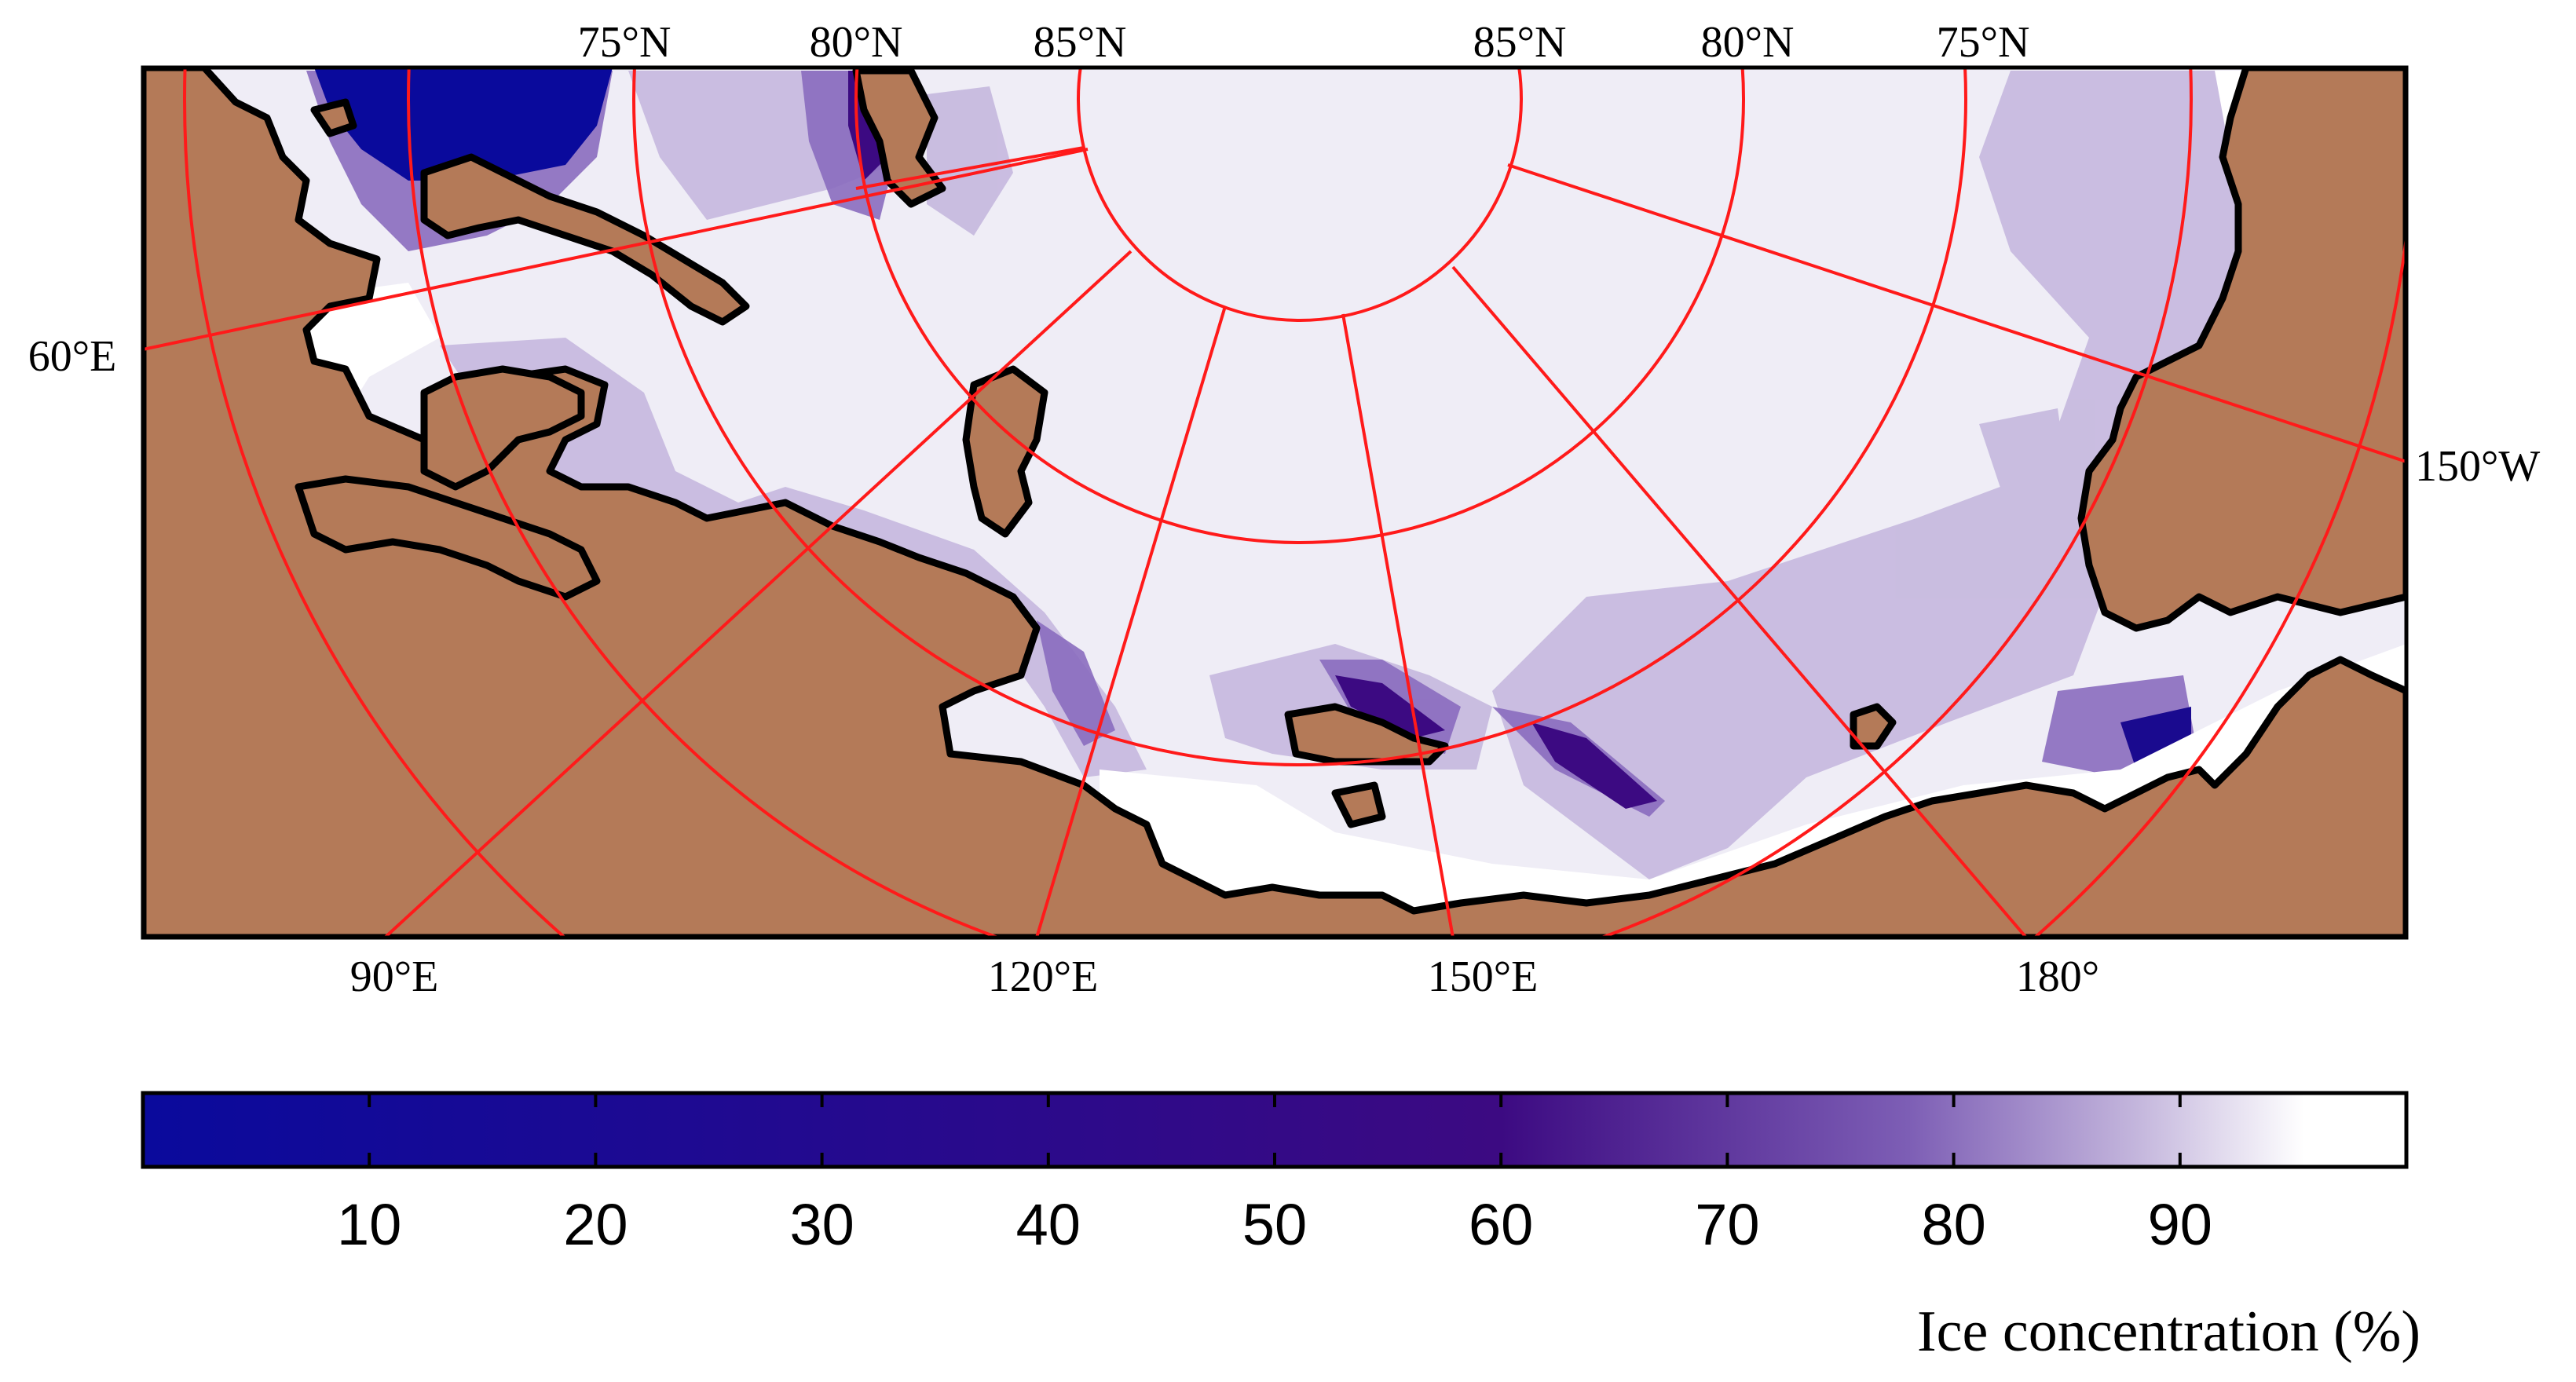 Image resolution: width=2576 pixels, height=1382 pixels. Describe the element at coordinates (1081, 42) in the screenshot. I see `lat-label-top-3: 85°N` at that location.